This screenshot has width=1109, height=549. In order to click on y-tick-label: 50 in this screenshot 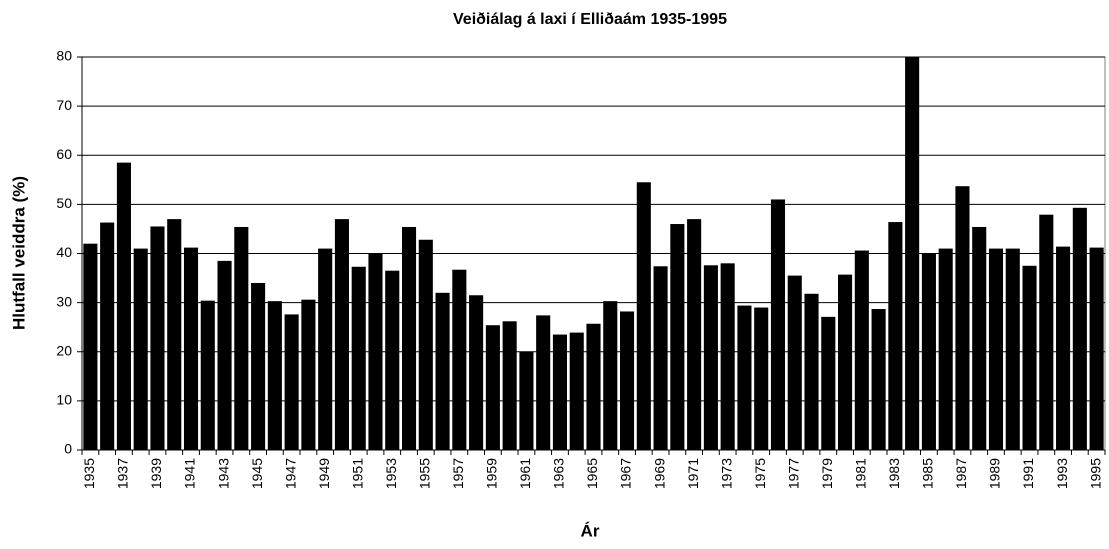, I will do `click(64, 203)`.